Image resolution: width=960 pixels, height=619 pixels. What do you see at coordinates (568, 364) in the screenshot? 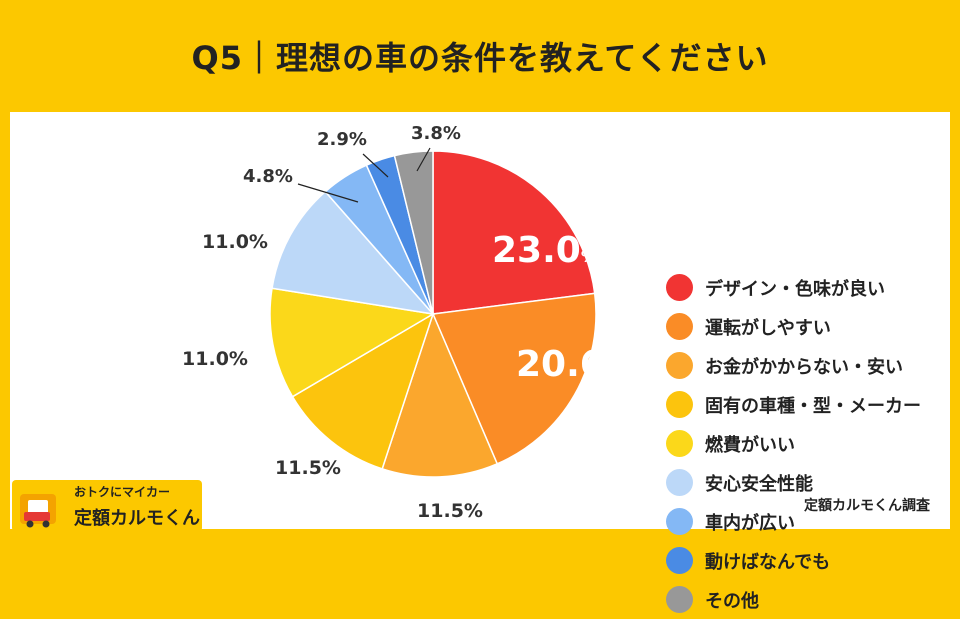
I see `data-label: 20.6%` at bounding box center [568, 364].